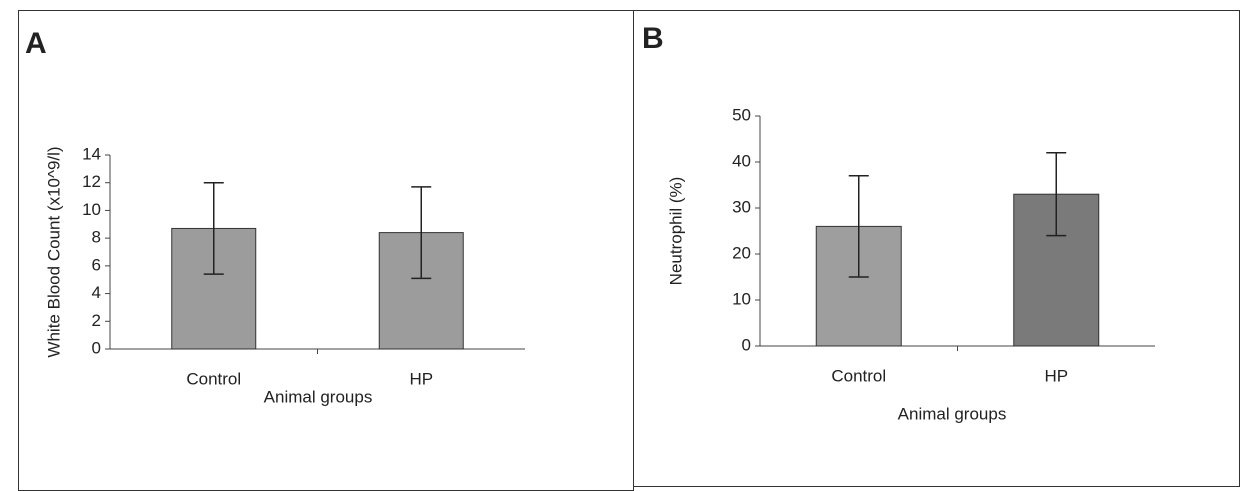 The image size is (1248, 491). I want to click on y-tick-label: 40, so click(741, 160).